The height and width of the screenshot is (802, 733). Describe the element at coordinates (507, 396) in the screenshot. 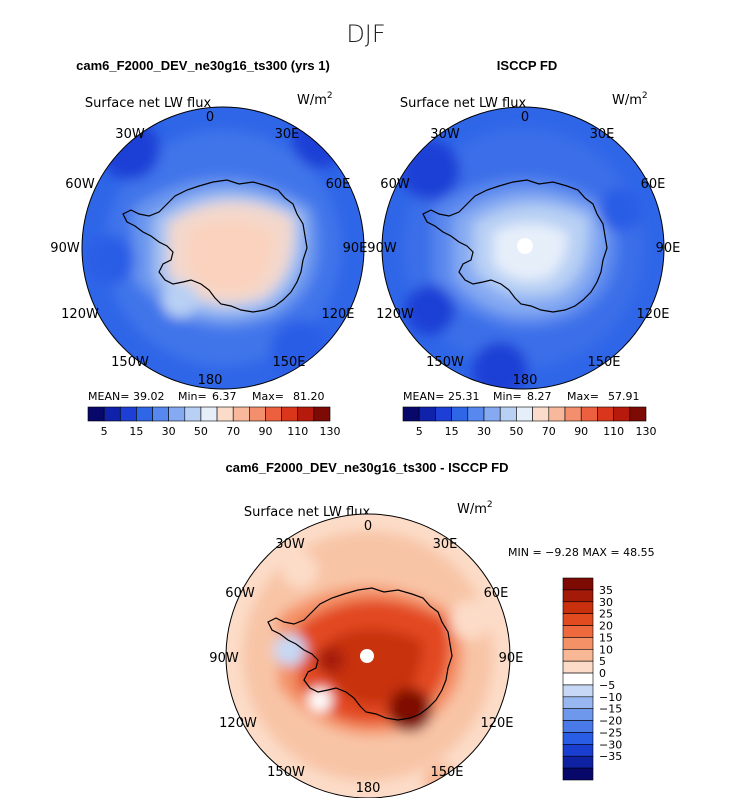

I see `svg-text: Min=` at that location.